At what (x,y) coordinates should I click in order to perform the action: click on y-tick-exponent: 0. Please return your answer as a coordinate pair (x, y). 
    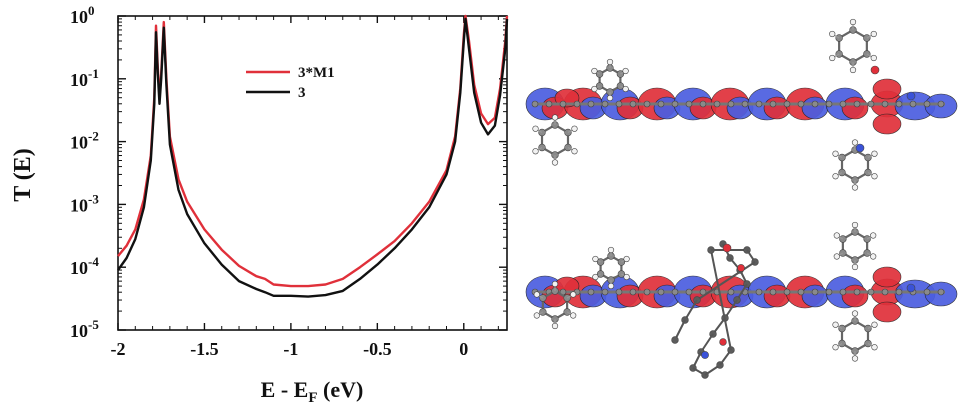
    Looking at the image, I should click on (91, 10).